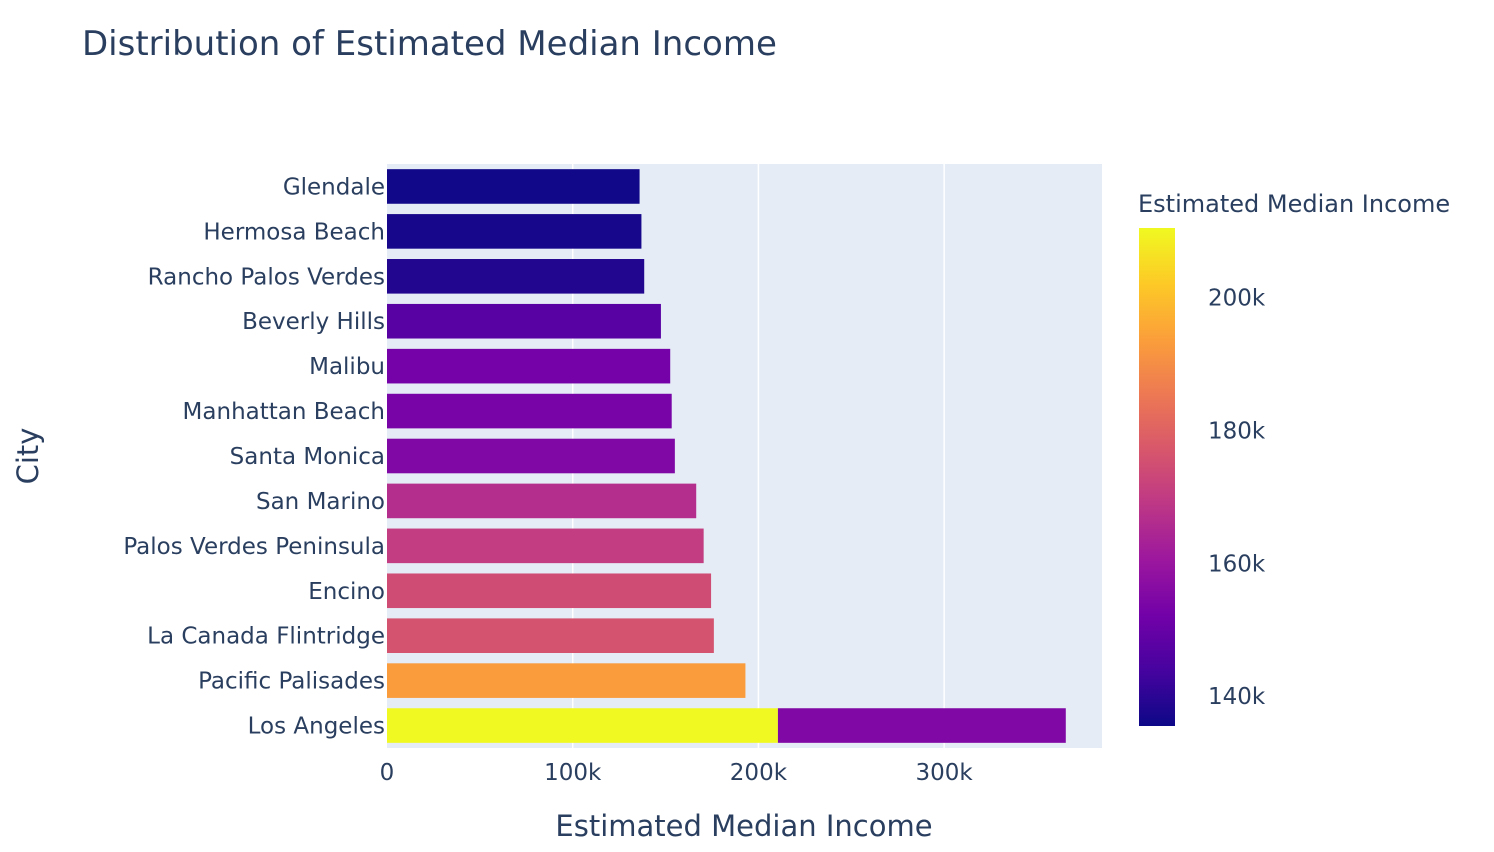 This screenshot has width=1494, height=852. I want to click on y-axis-label: City, so click(28, 456).